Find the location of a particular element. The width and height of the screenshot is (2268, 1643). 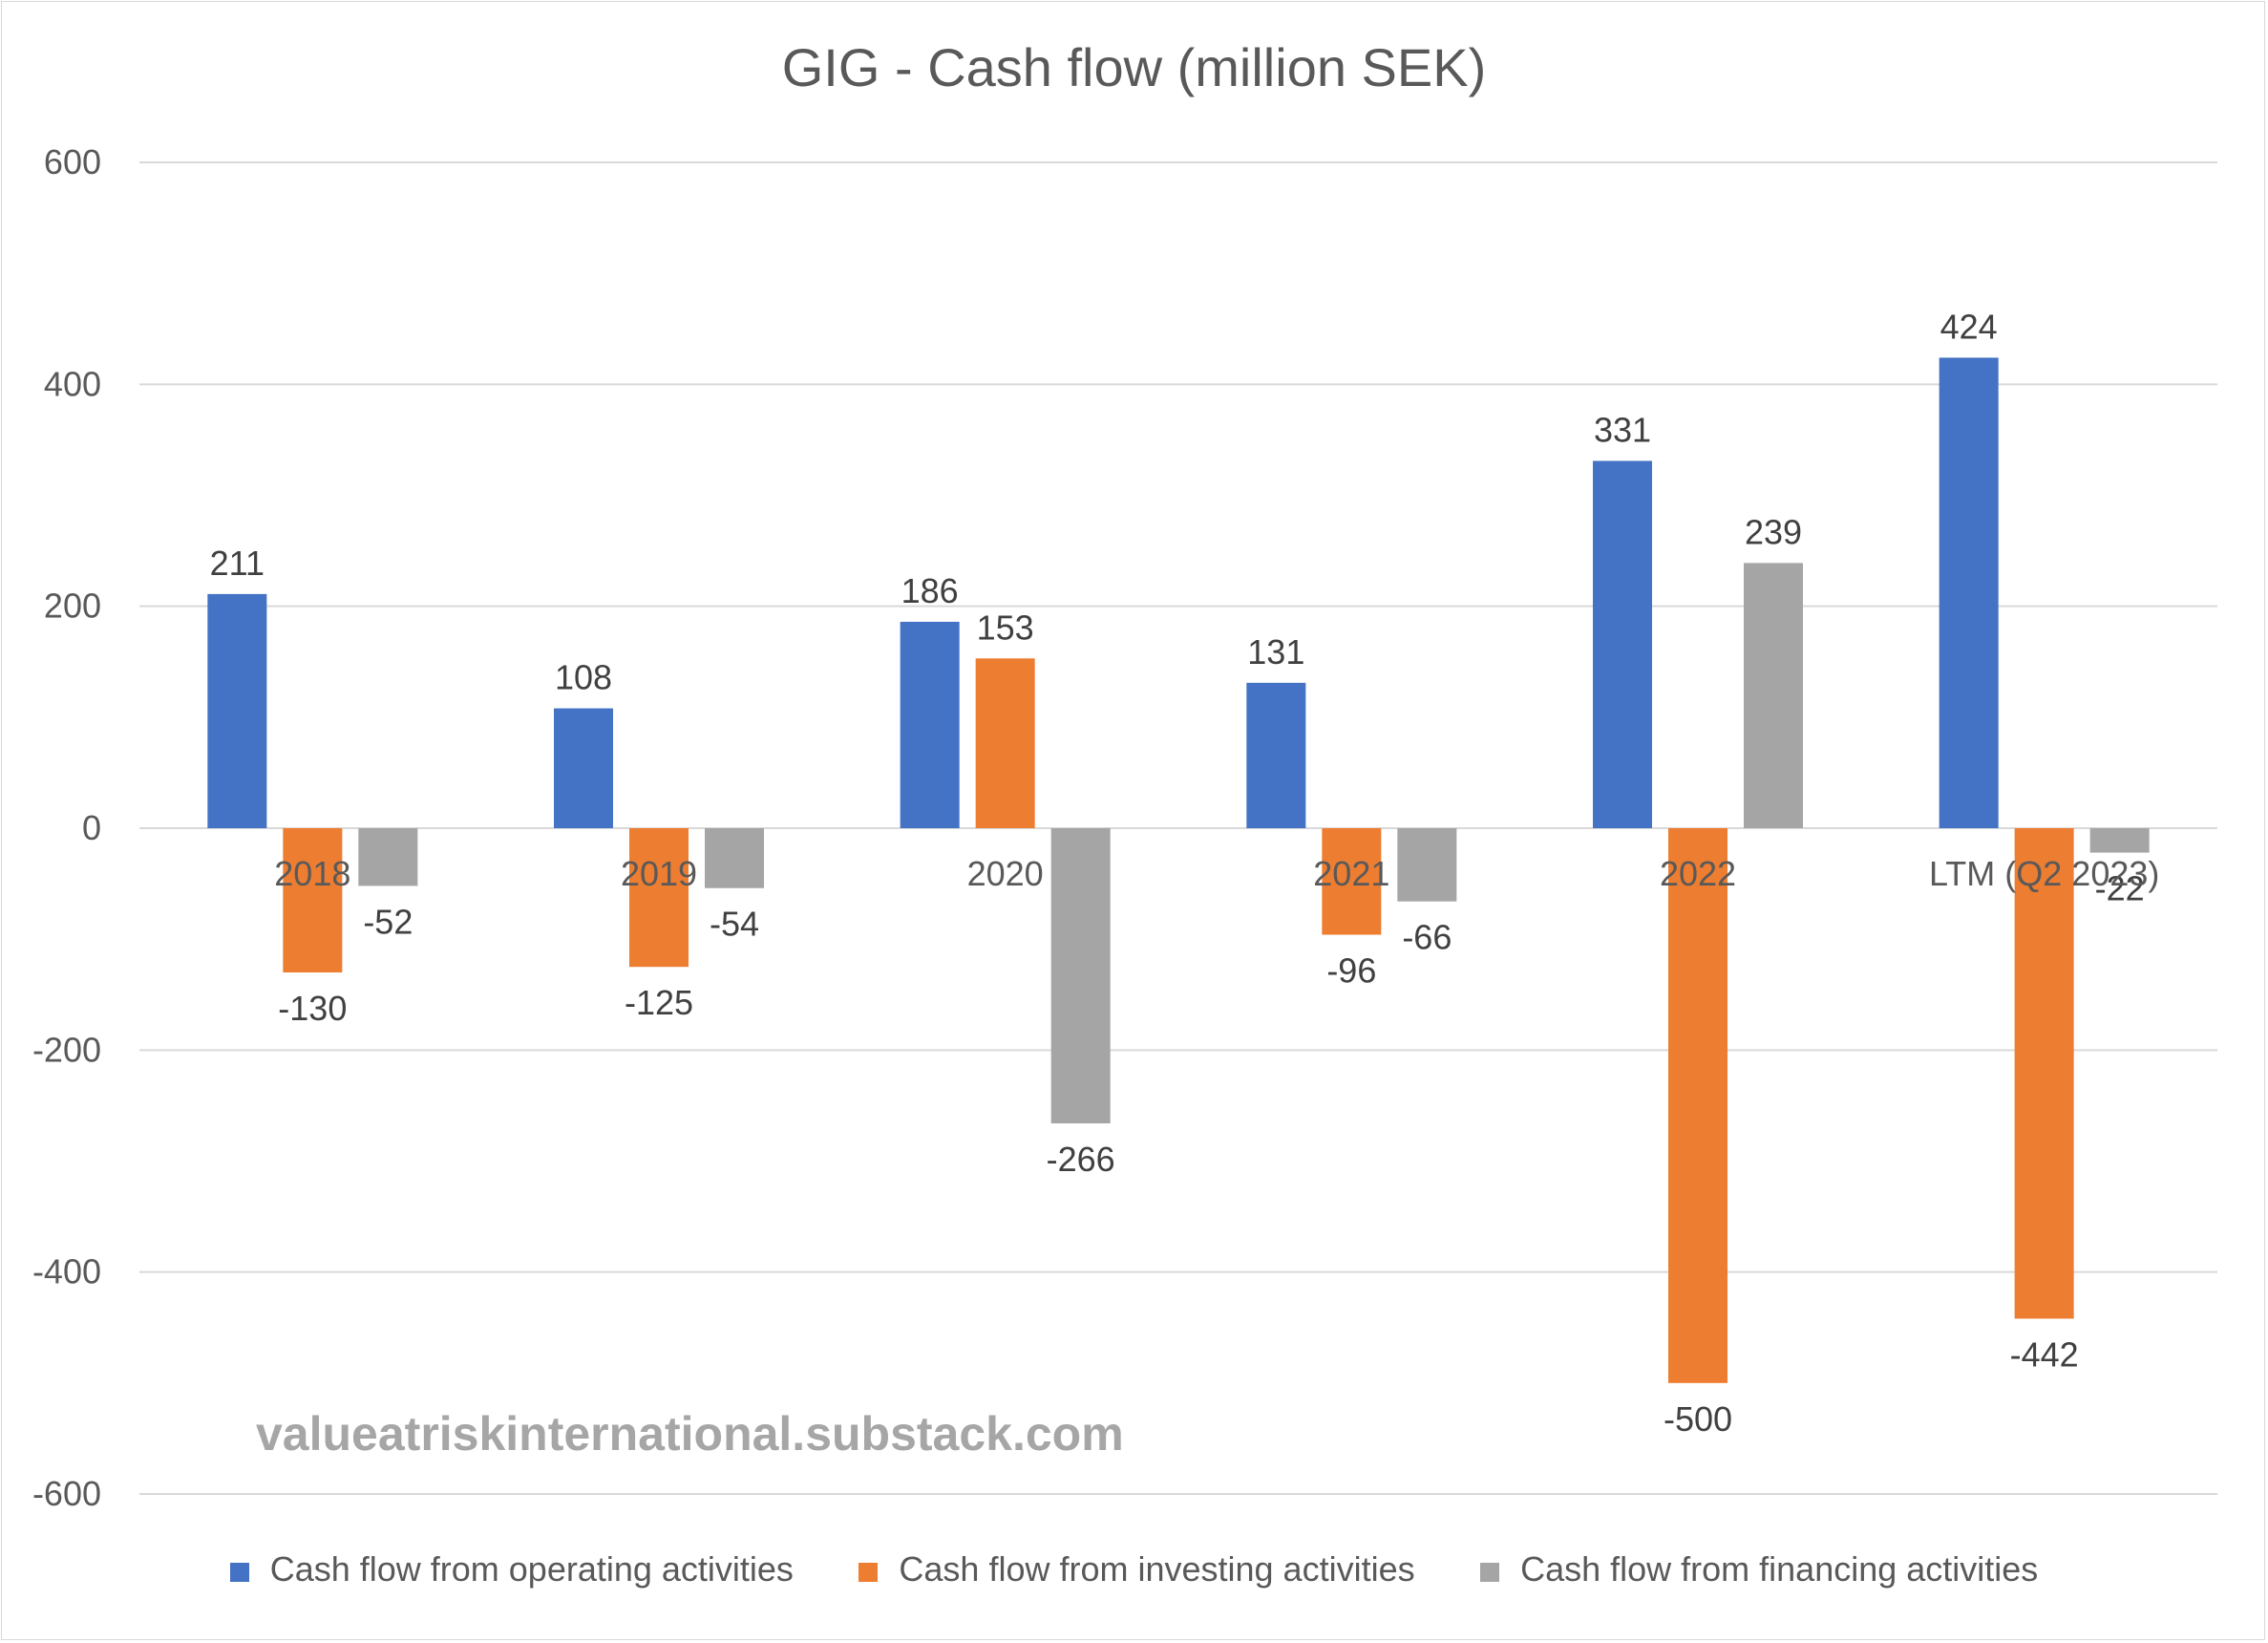

bar-2019-s0 is located at coordinates (583, 768).